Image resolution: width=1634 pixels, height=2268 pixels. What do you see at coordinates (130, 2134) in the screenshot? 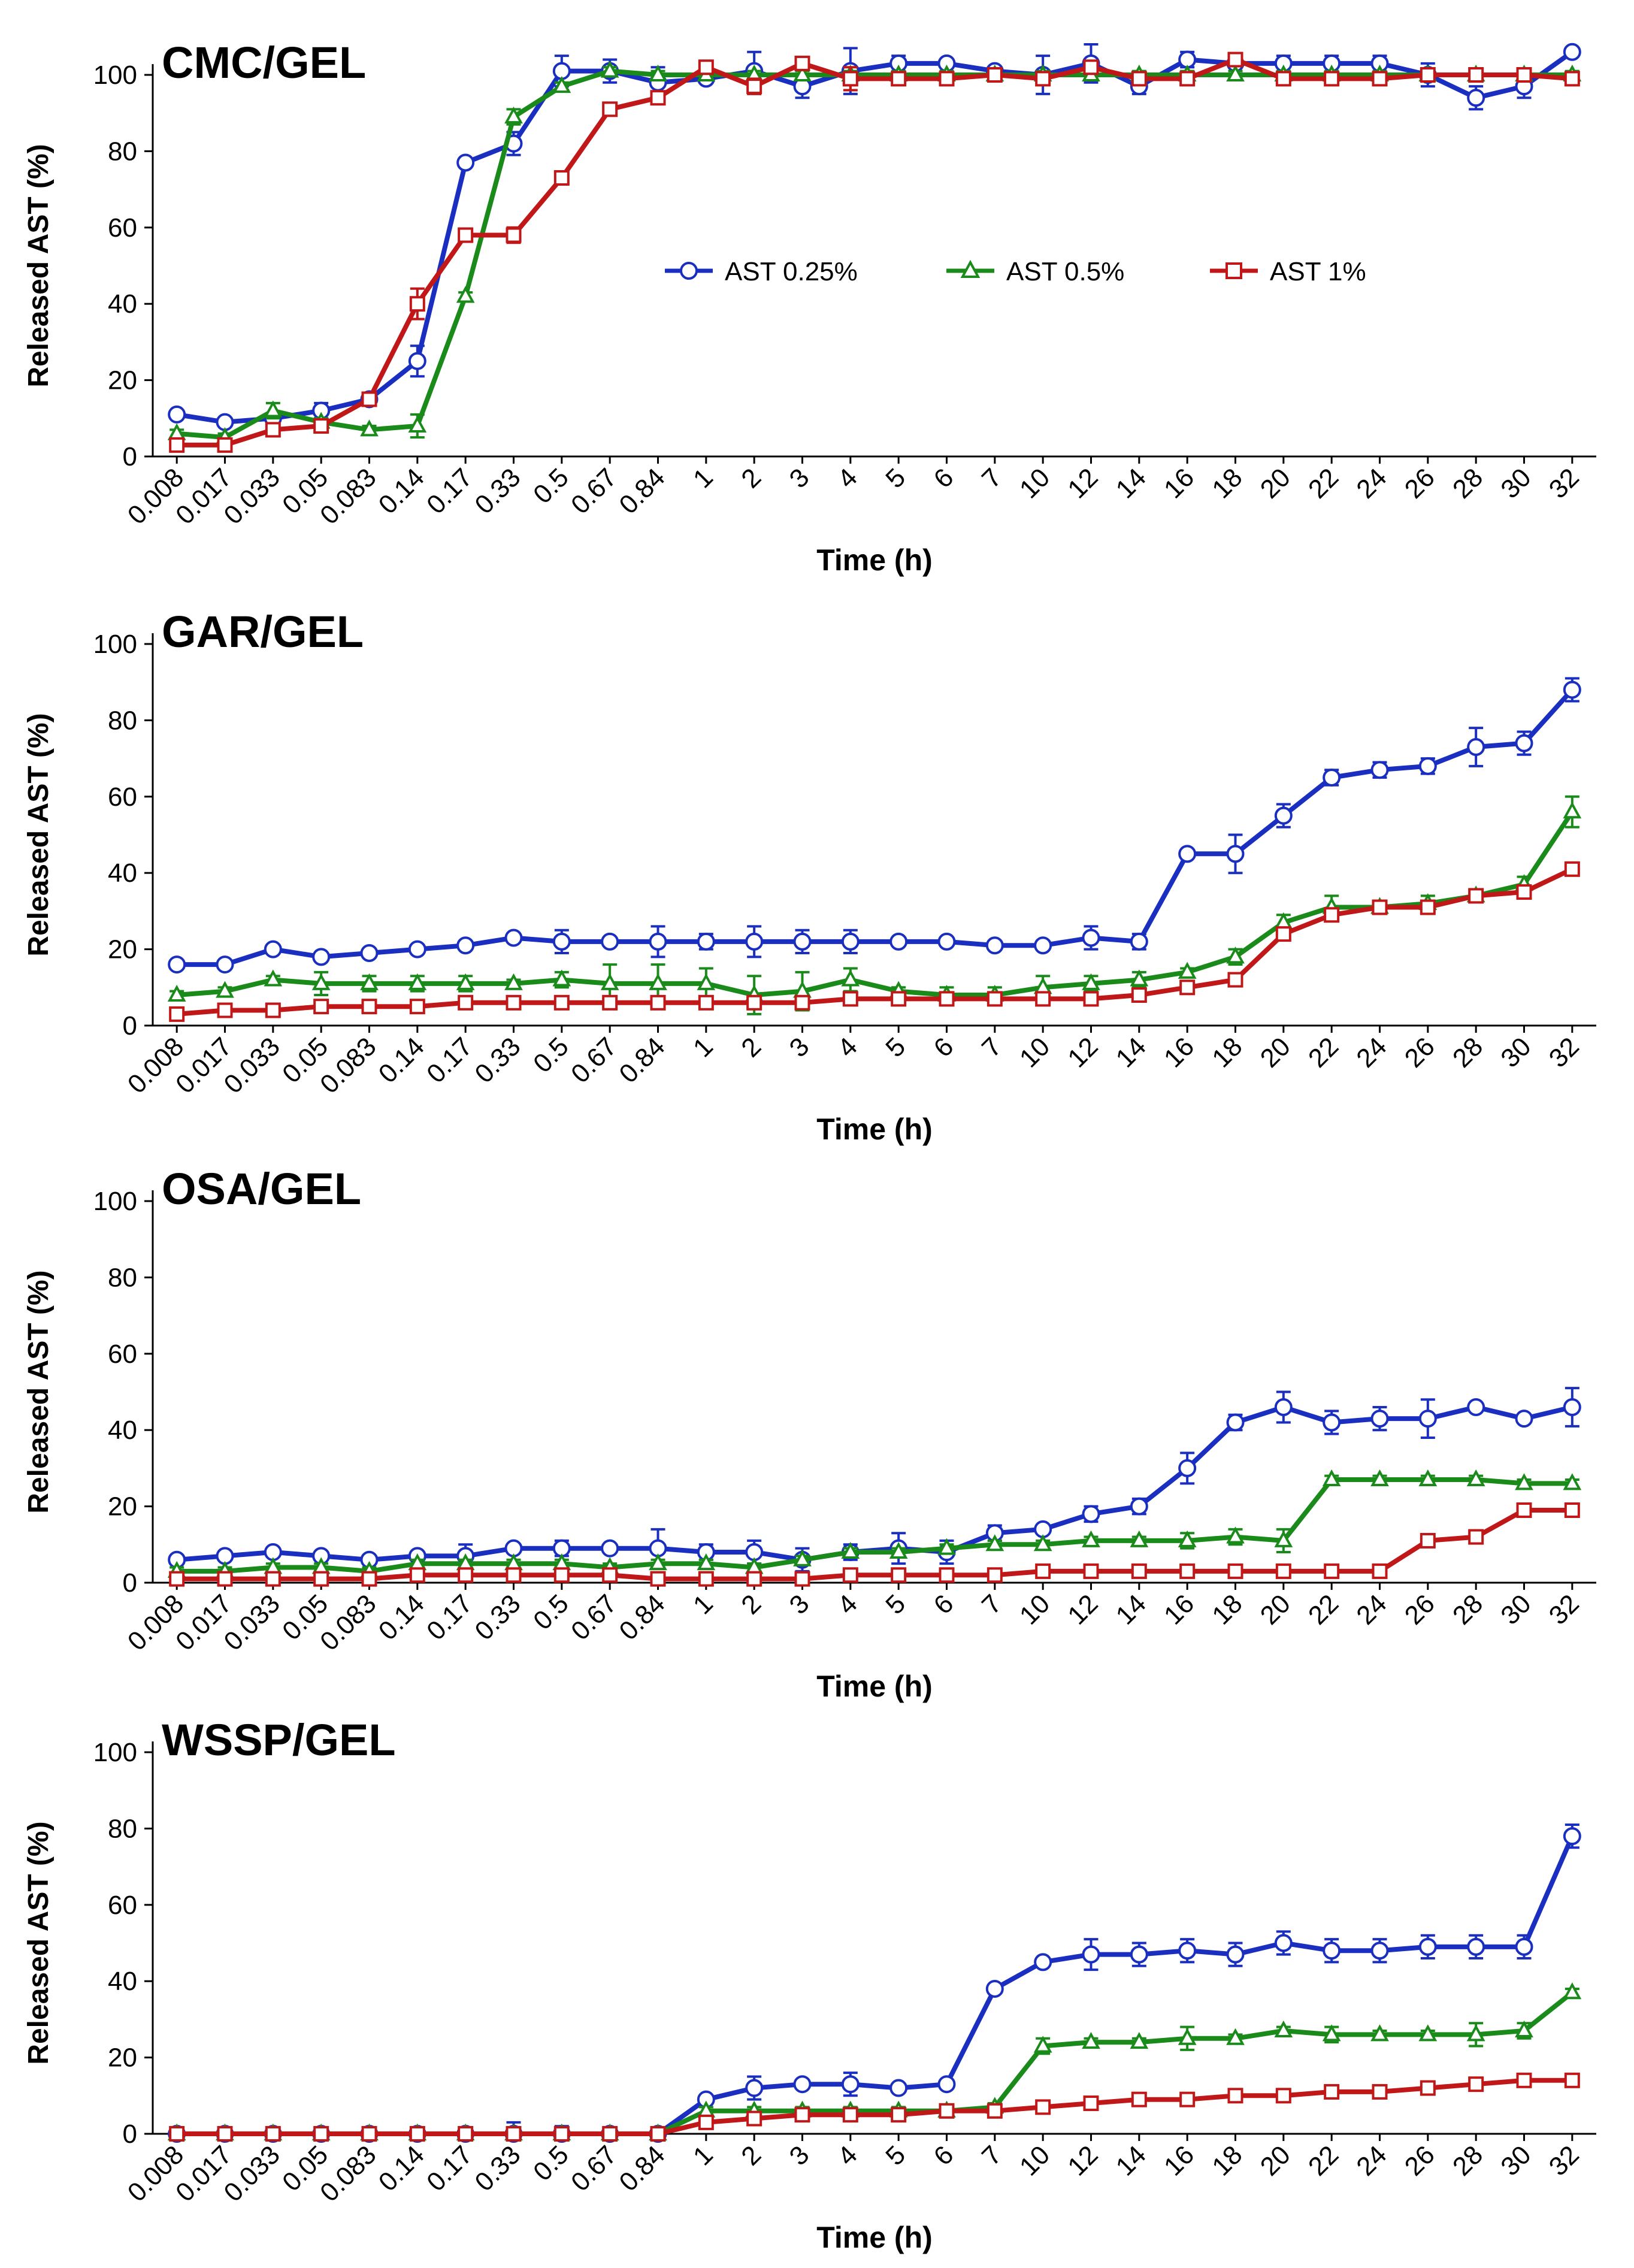
I see `y-tick-label: 0` at bounding box center [130, 2134].